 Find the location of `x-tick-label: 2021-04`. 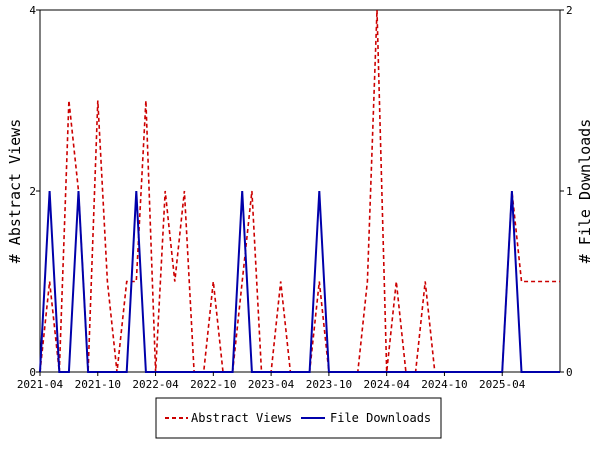

x-tick-label: 2021-04 is located at coordinates (40, 384).